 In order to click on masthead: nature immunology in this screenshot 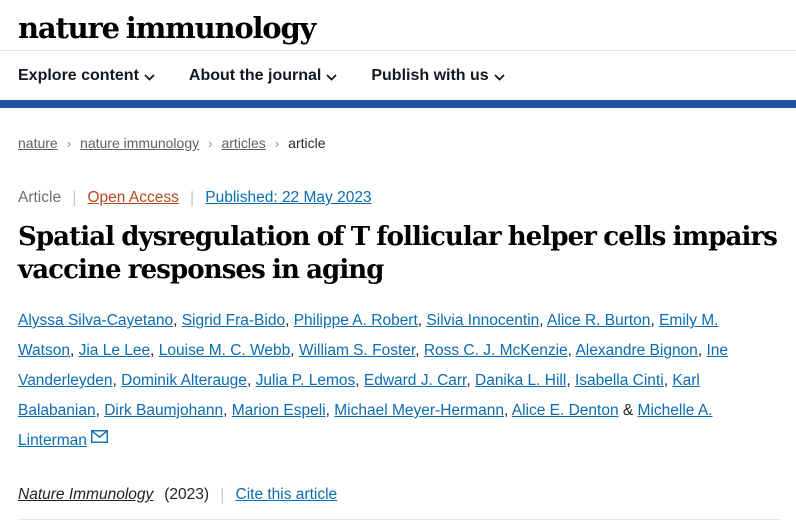, I will do `click(398, 25)`.